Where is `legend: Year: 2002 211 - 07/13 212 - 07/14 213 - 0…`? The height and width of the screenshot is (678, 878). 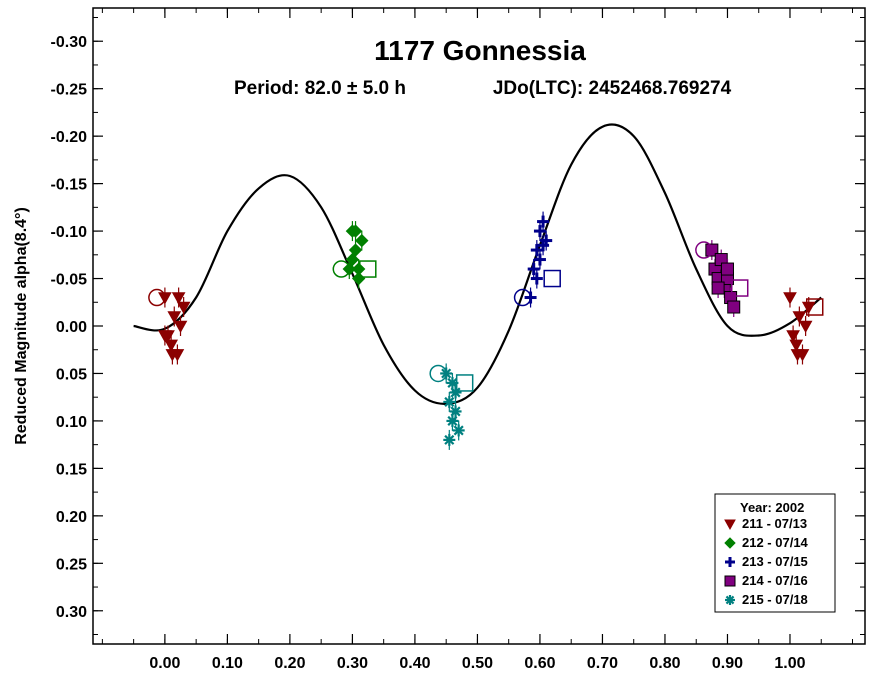 legend: Year: 2002 211 - 07/13 212 - 07/14 213 - 0… is located at coordinates (775, 553).